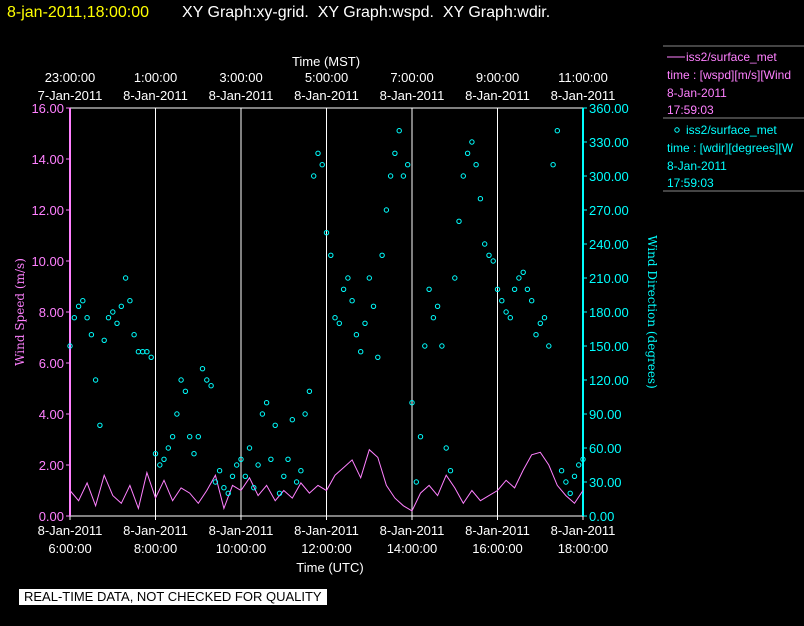 Image resolution: width=804 pixels, height=626 pixels. Describe the element at coordinates (47, 159) in the screenshot. I see `wind-speed-tick-label: 14.00` at that location.